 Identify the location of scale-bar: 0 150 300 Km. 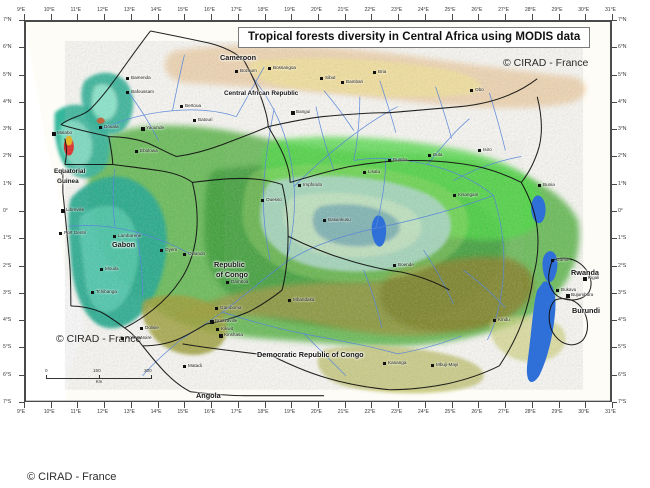
(98, 376).